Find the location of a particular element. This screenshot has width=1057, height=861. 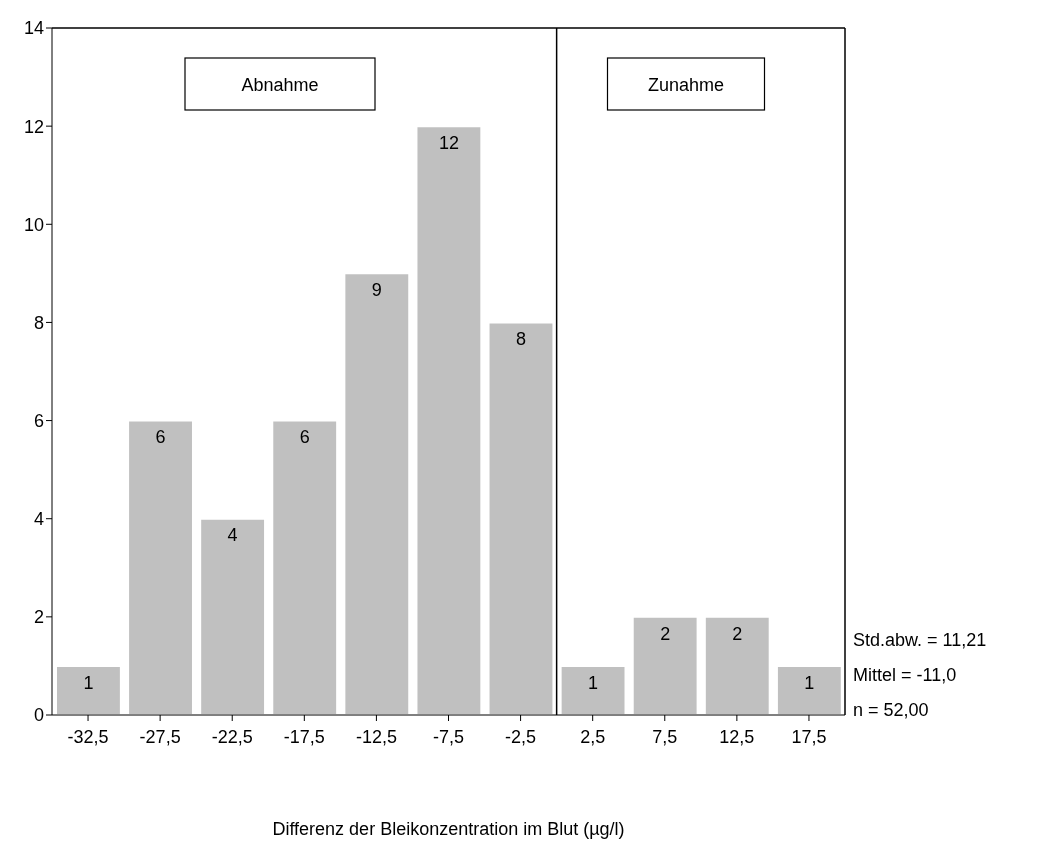

text-box: Zunahme is located at coordinates (686, 84).